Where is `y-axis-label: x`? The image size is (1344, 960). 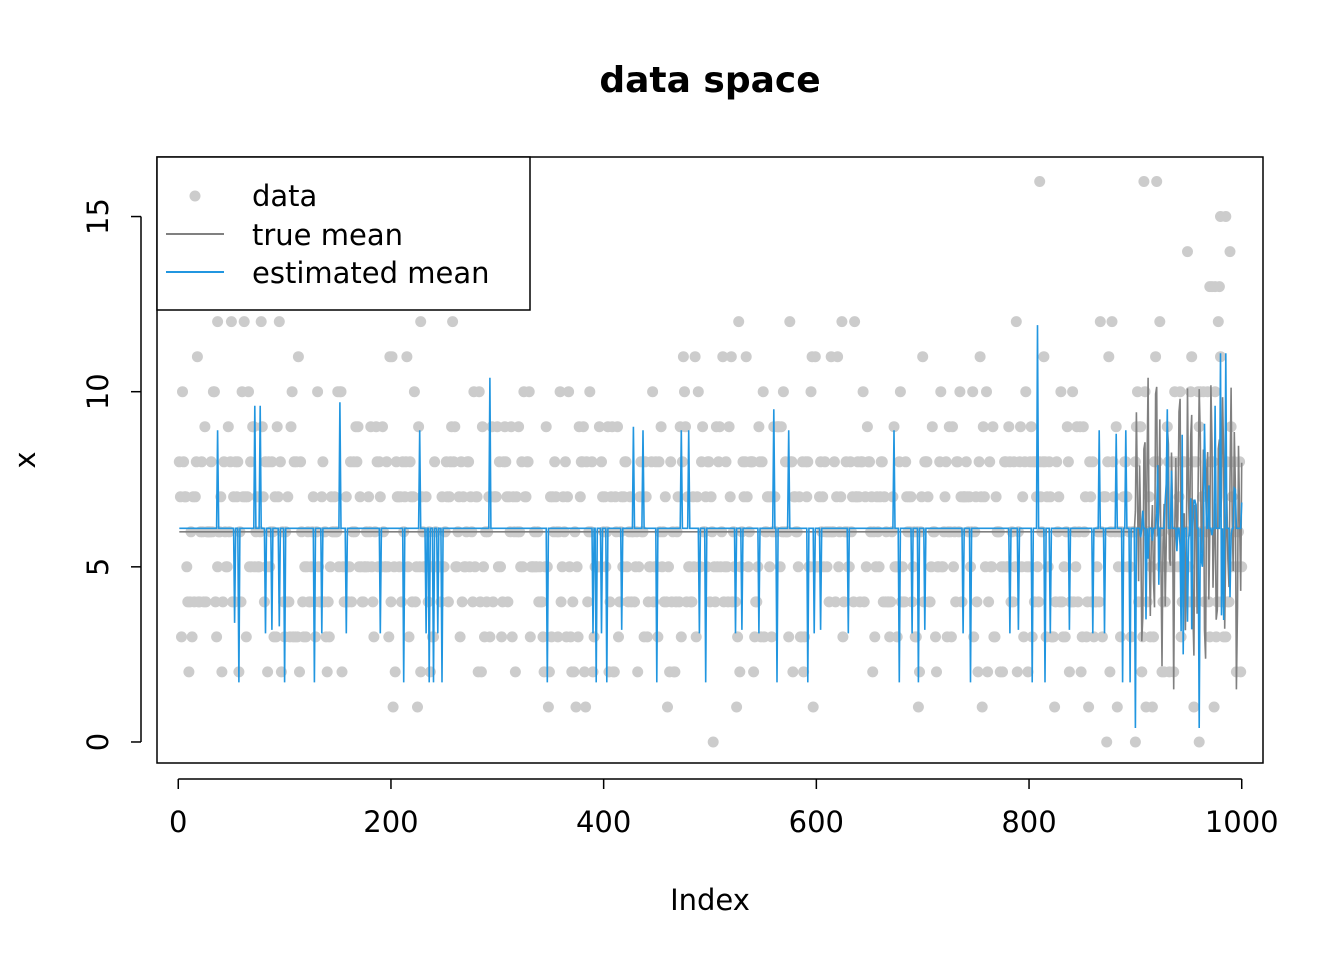 y-axis-label: x is located at coordinates (25, 459).